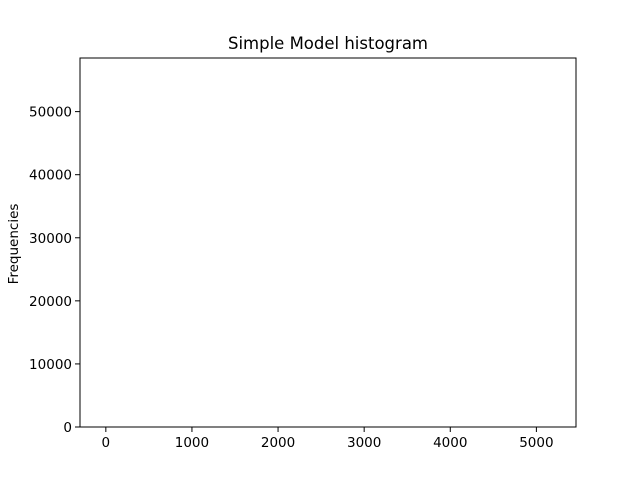 This screenshot has width=640, height=480. Describe the element at coordinates (328, 43) in the screenshot. I see `chart-title: Simple Model histogram` at that location.